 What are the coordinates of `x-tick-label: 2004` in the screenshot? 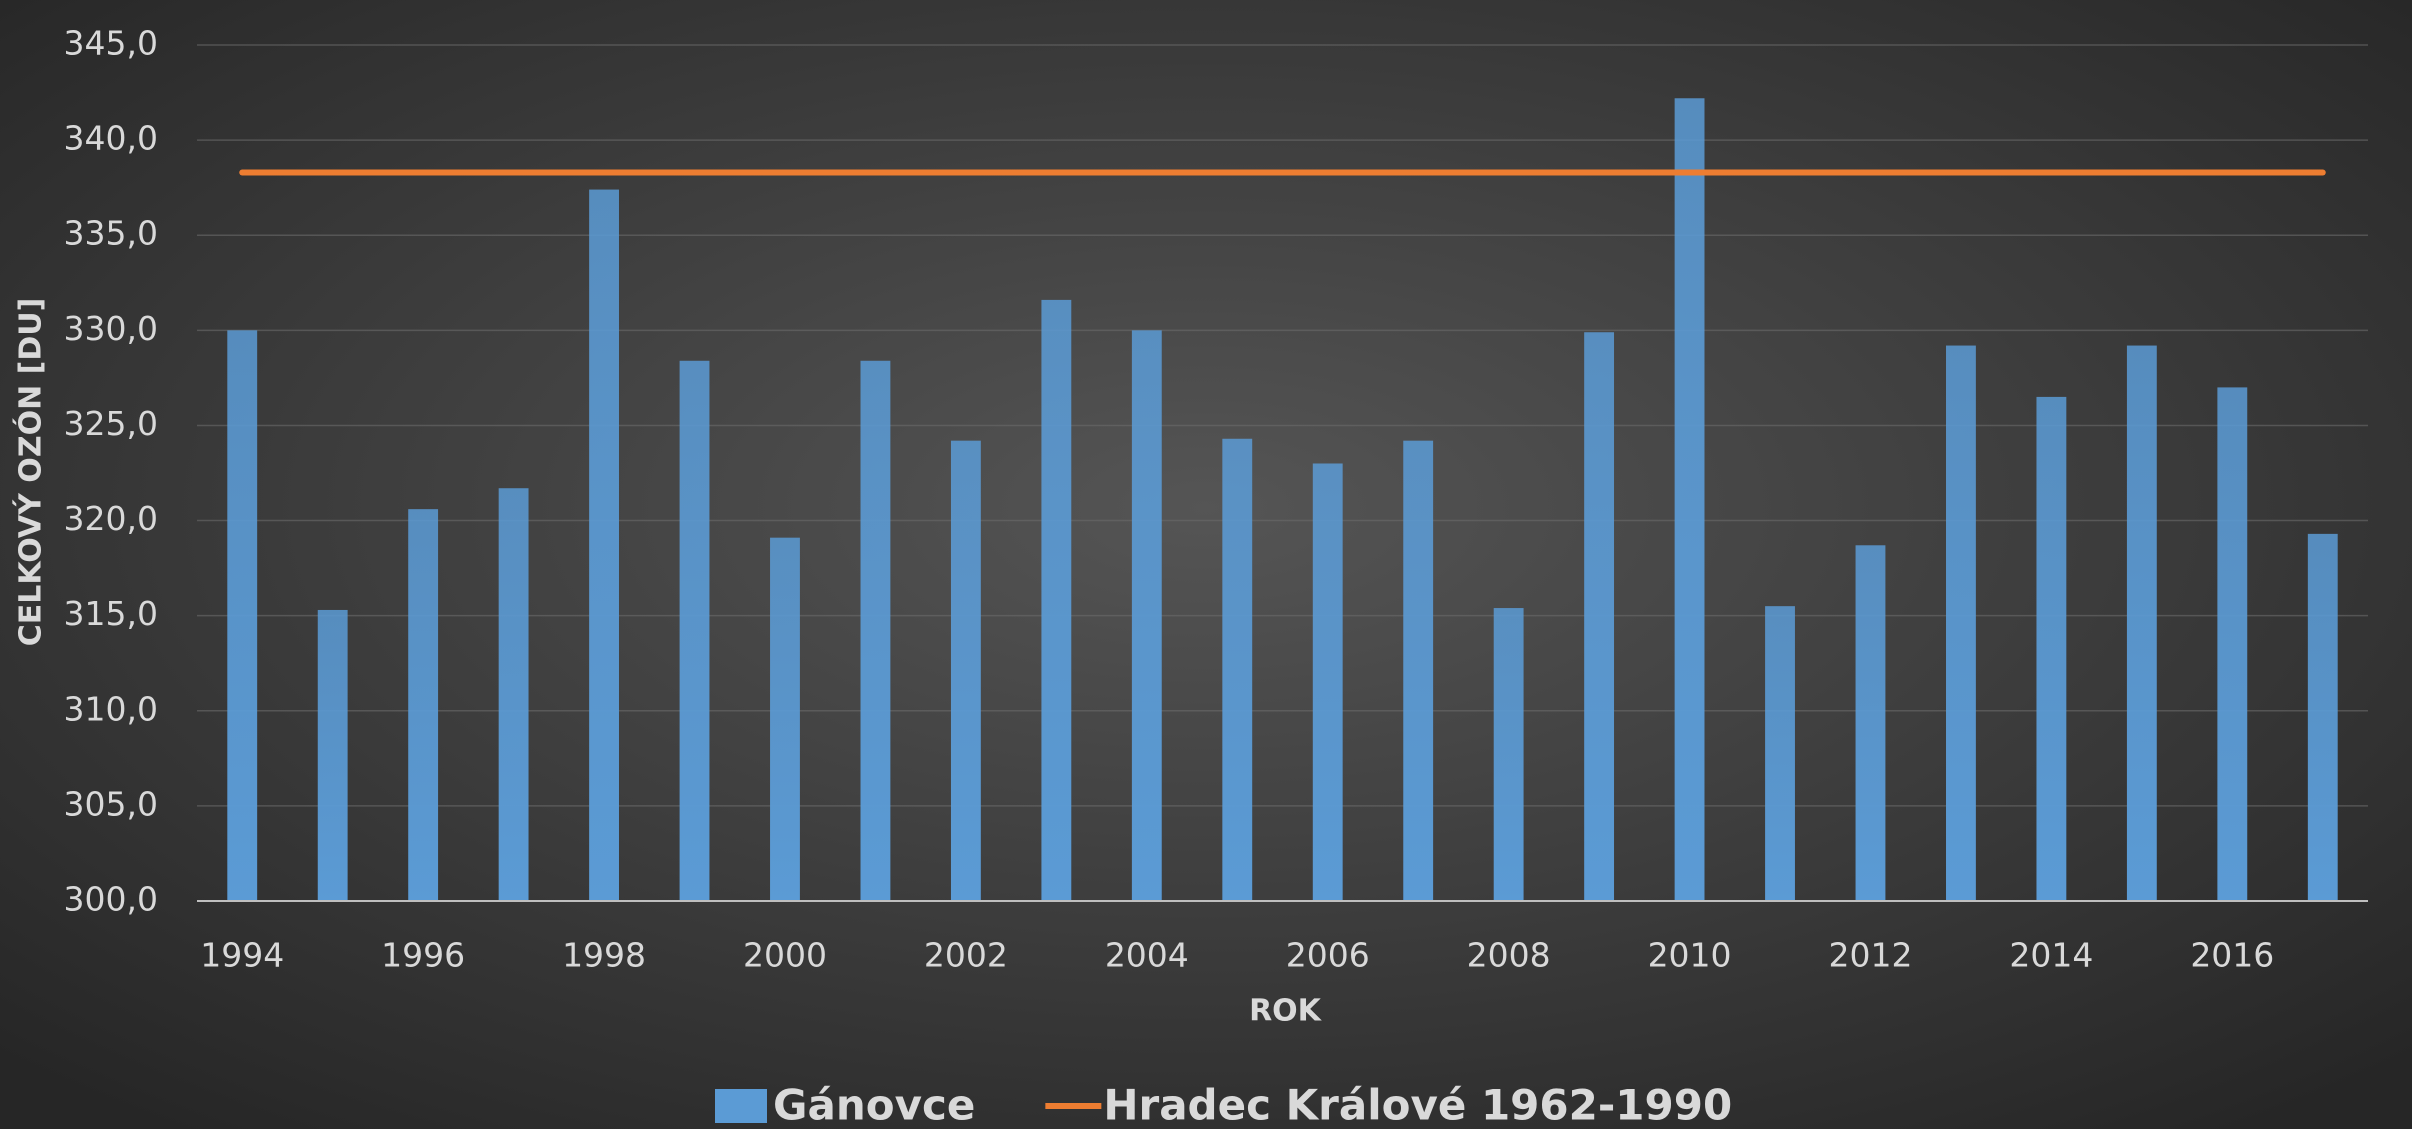 It's located at (1147, 955).